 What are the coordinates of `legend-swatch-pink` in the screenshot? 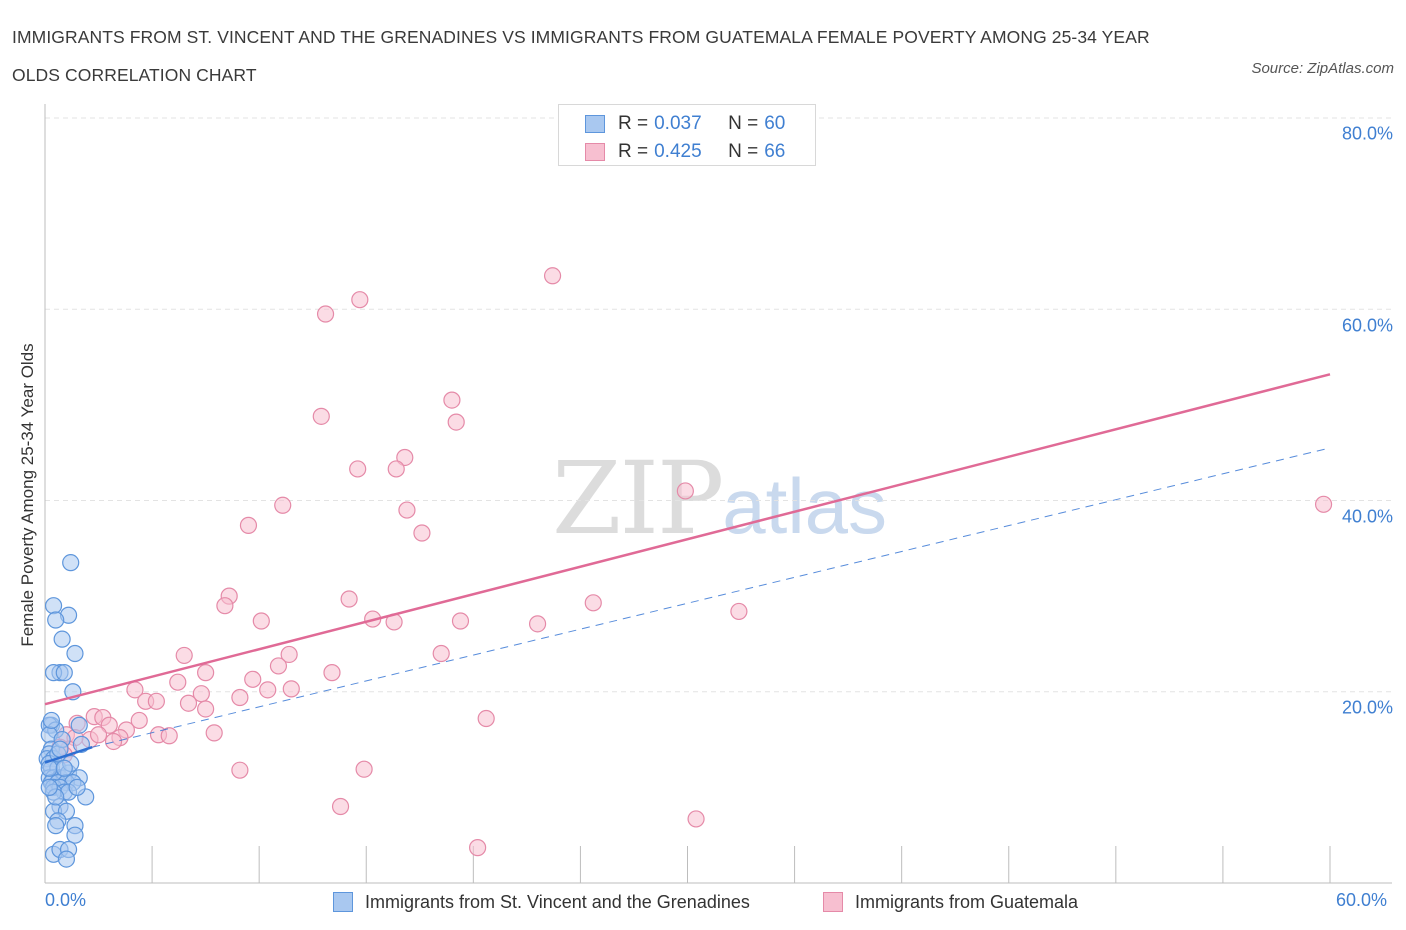 It's located at (595, 152).